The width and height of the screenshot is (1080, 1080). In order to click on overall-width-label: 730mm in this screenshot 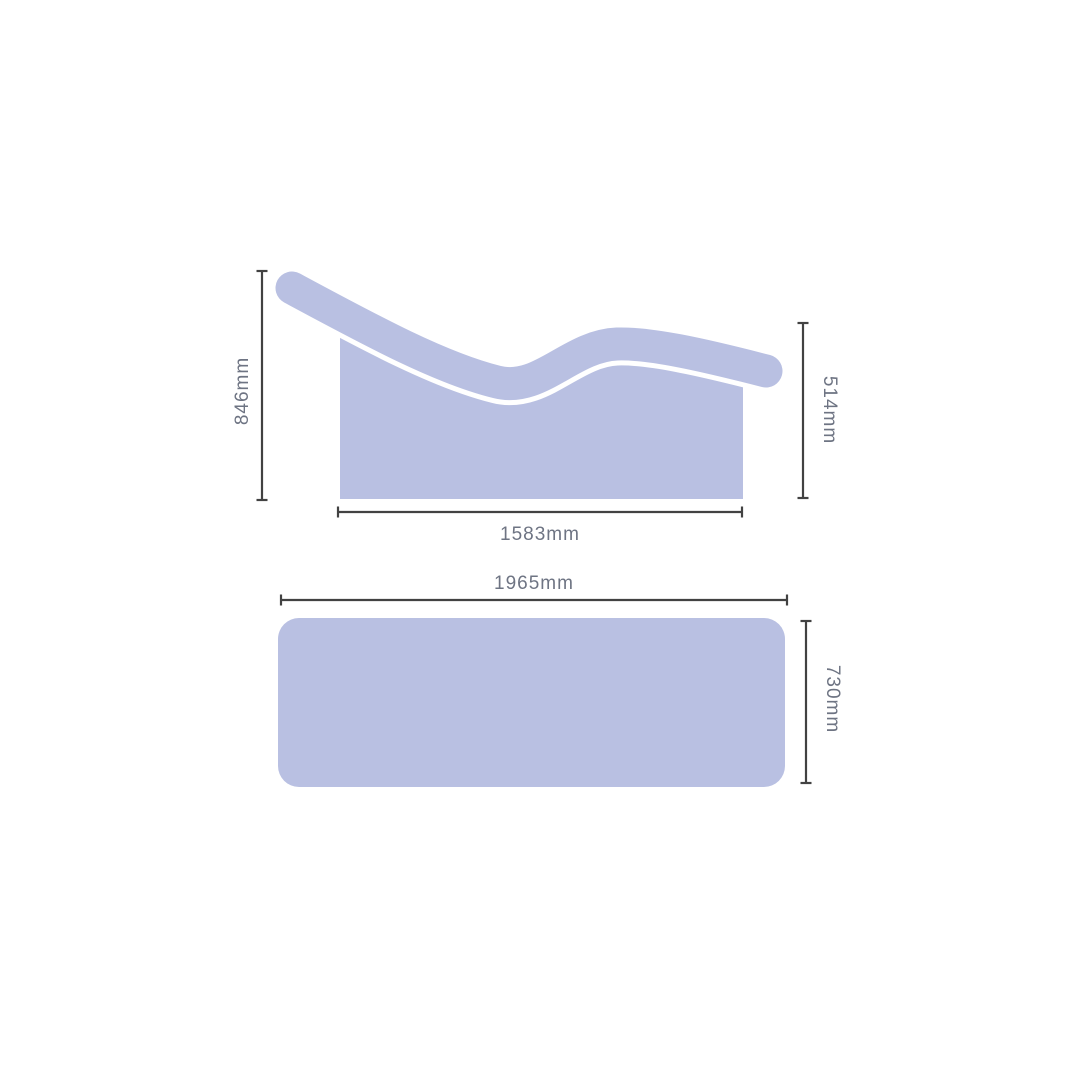, I will do `click(832, 699)`.